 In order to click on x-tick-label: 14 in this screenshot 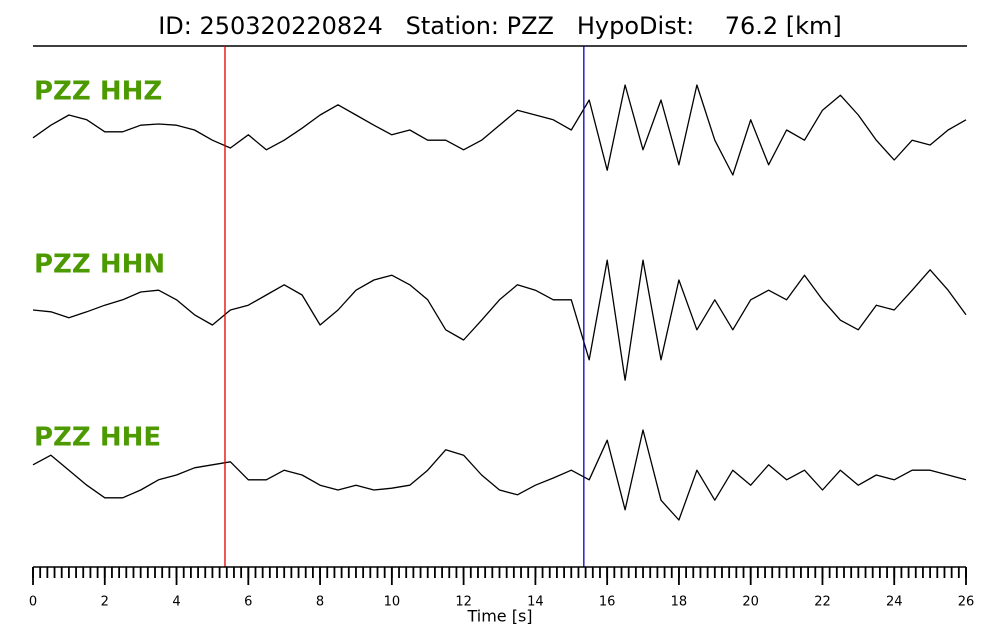, I will do `click(535, 602)`.